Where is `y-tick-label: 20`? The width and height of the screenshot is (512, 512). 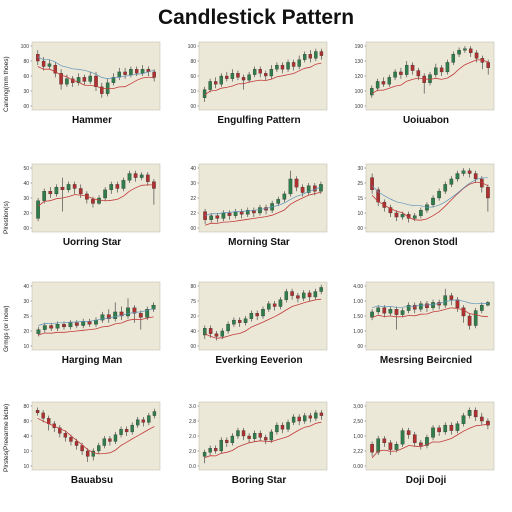
y-tick-label: 20 is located at coordinates (193, 317).